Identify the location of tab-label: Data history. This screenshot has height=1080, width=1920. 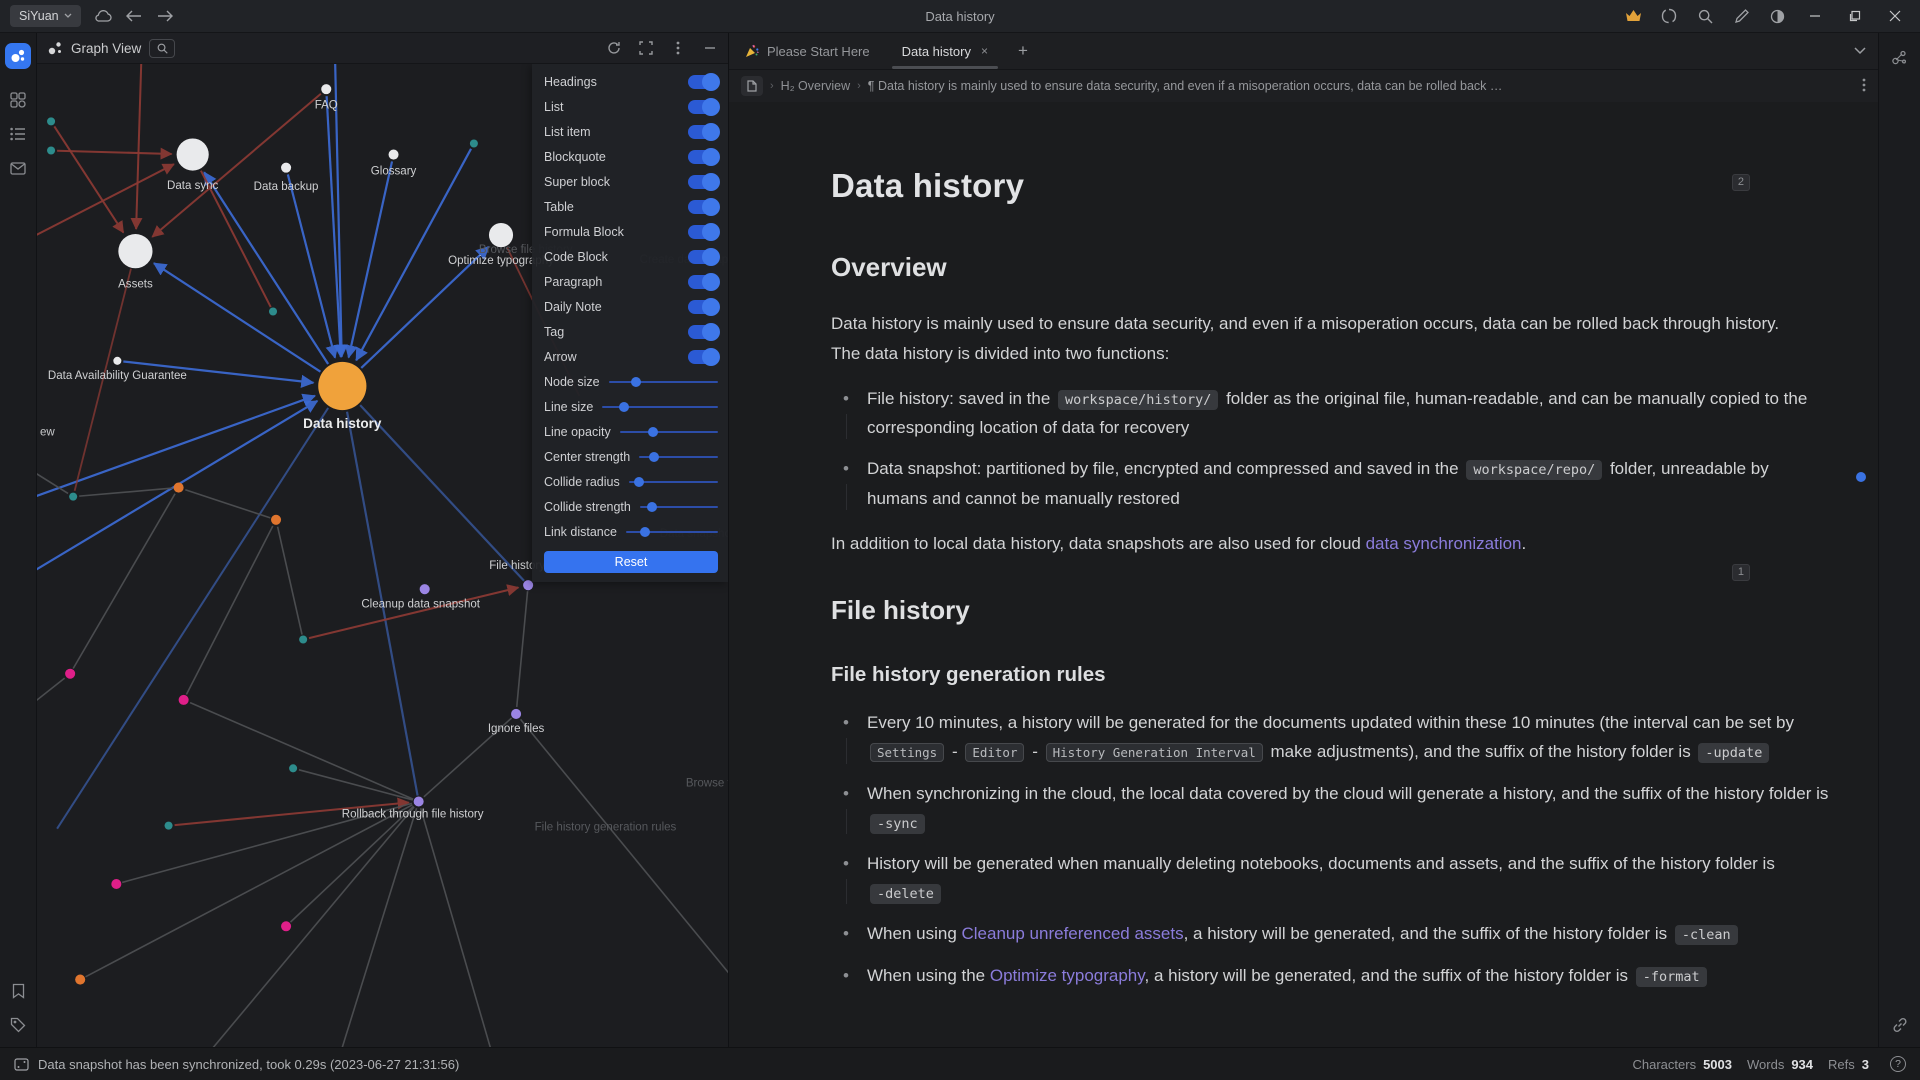
(936, 51).